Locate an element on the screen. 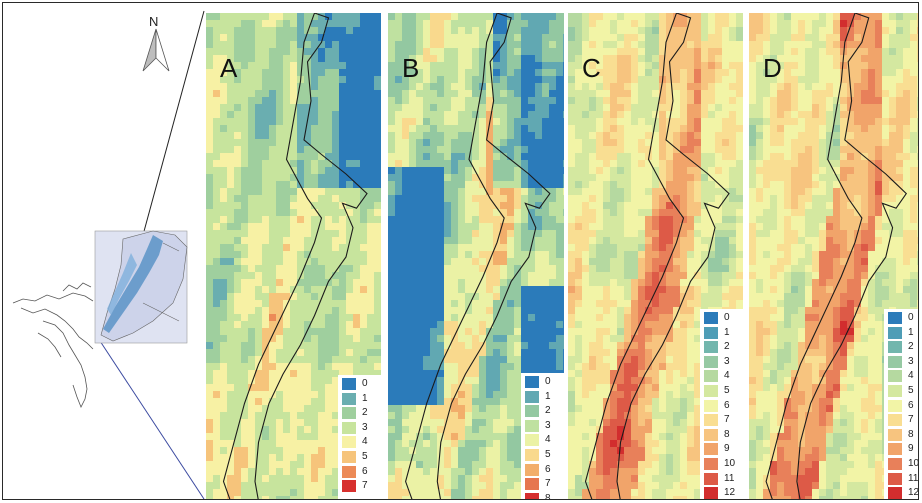 This screenshot has height=503, width=922. zoom-line-top is located at coordinates (173, 123).